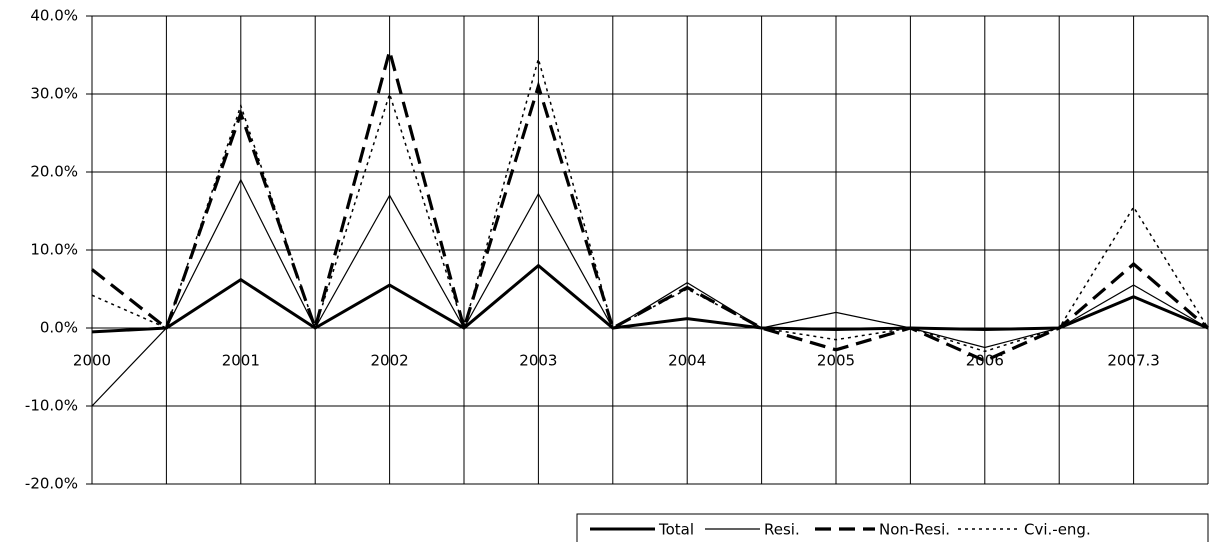 Image resolution: width=1209 pixels, height=542 pixels. Describe the element at coordinates (54, 250) in the screenshot. I see `y-tick-label: 10.0%` at that location.